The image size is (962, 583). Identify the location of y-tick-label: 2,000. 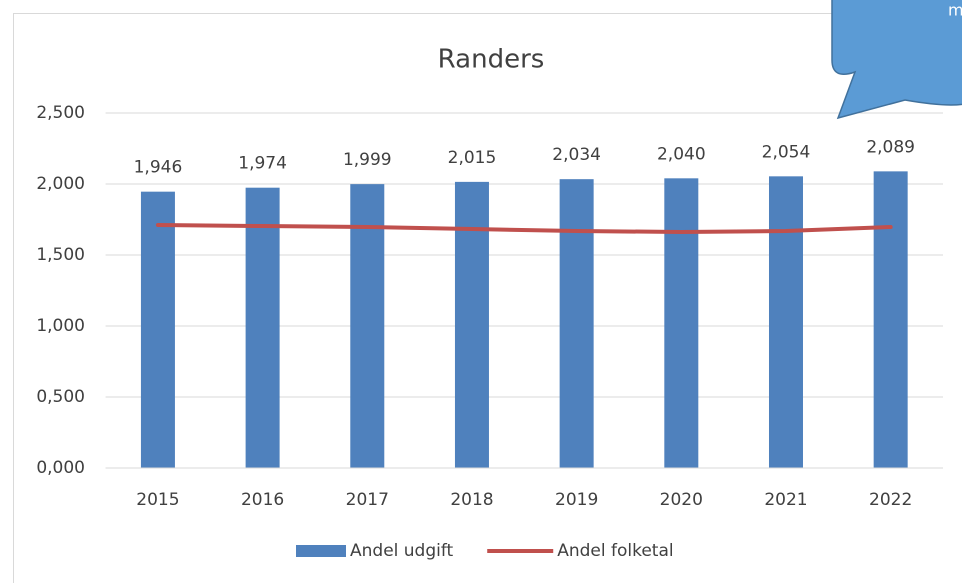
(60, 184).